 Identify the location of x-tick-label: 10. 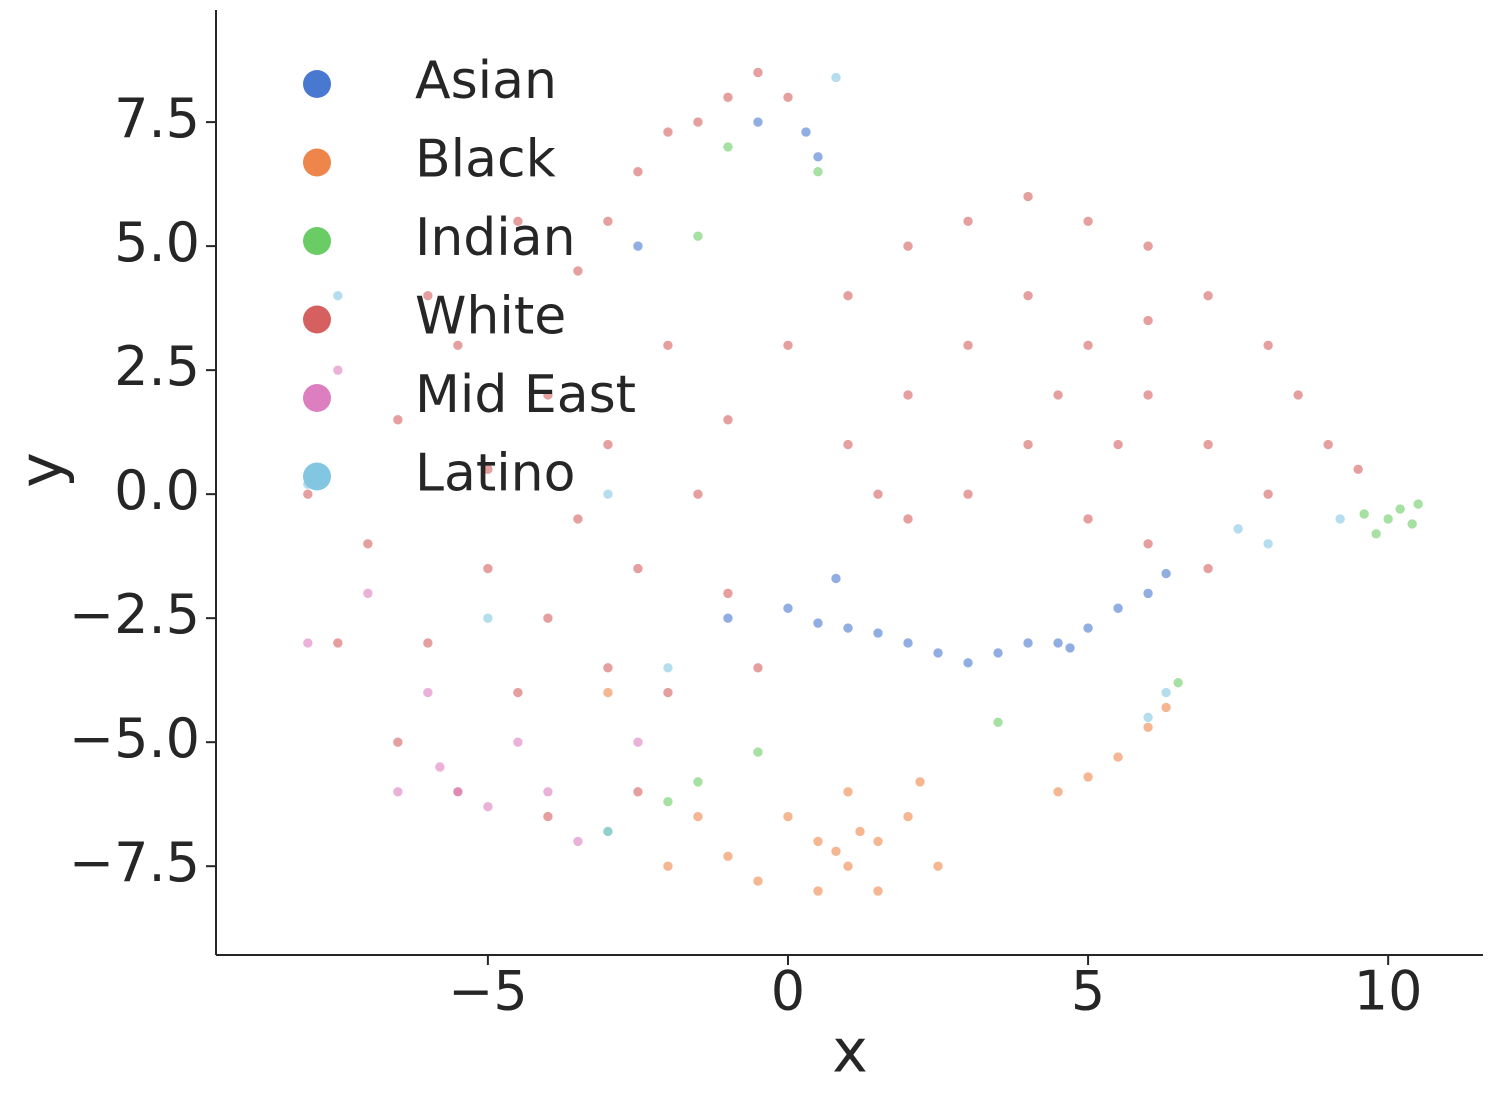
(1388, 991).